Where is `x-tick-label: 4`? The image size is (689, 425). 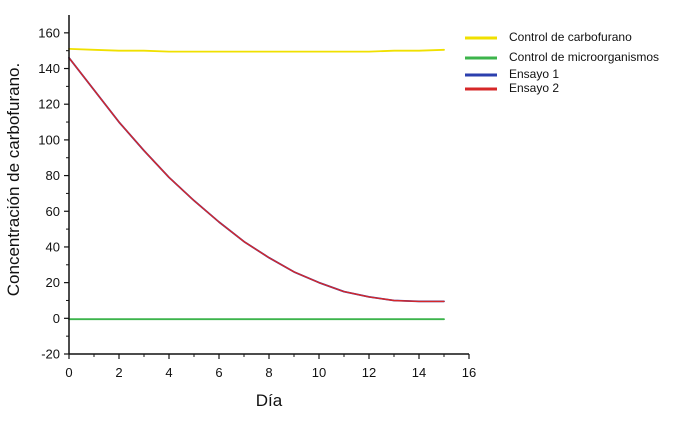 x-tick-label: 4 is located at coordinates (168, 372).